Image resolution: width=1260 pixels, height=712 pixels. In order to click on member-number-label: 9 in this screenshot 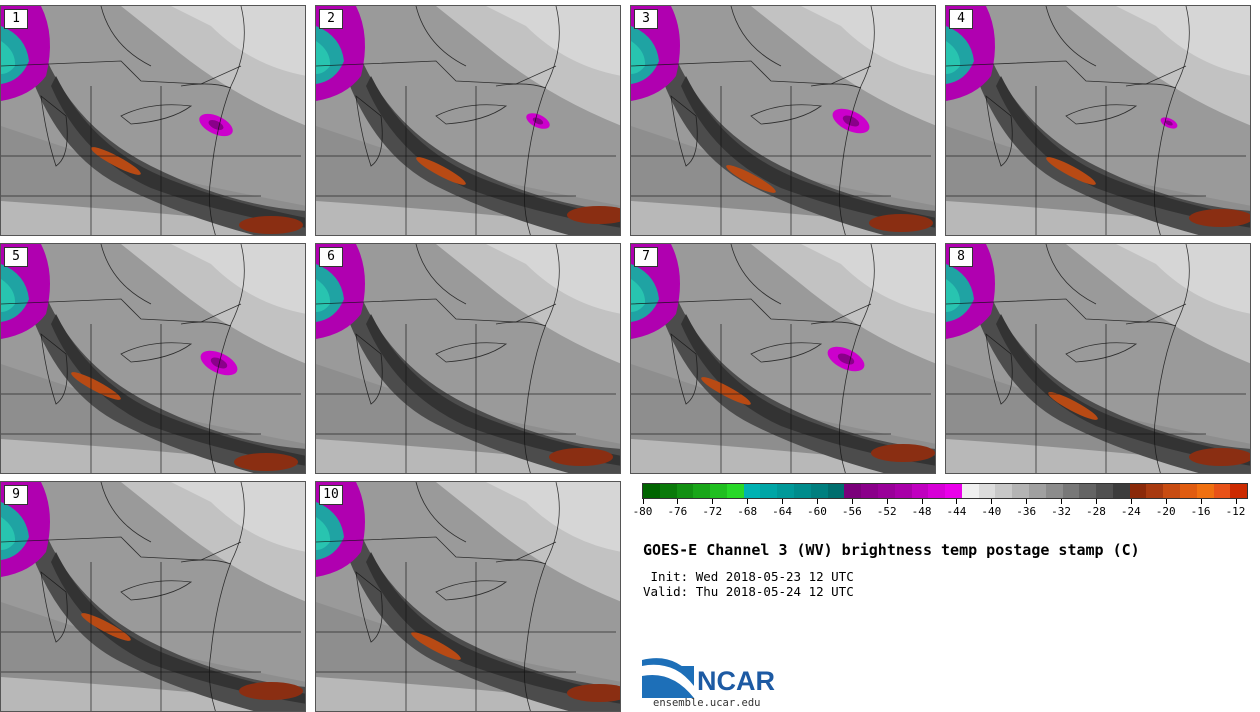, I will do `click(16, 495)`.